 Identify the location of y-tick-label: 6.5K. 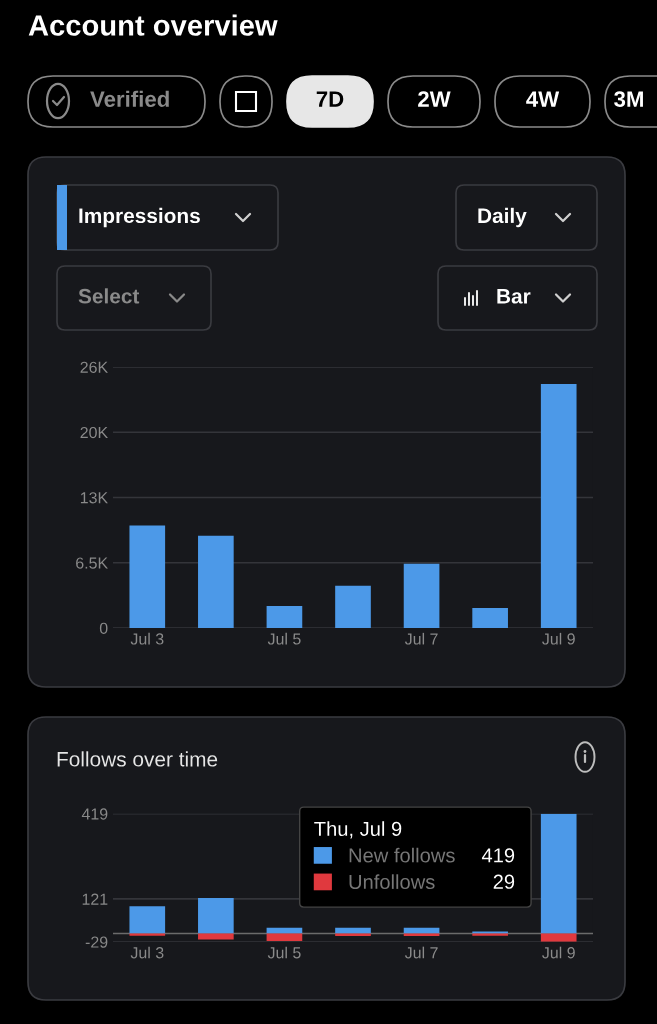
(92, 563).